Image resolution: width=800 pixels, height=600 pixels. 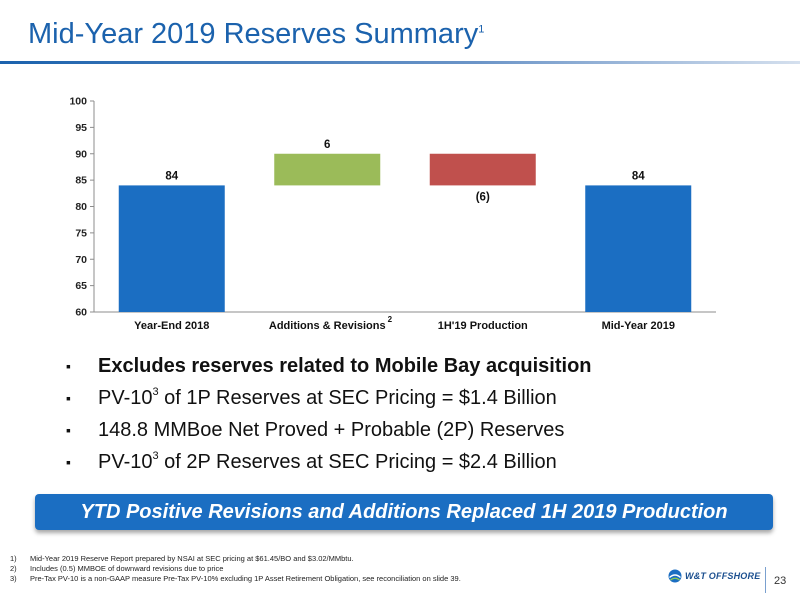 What do you see at coordinates (481, 29) in the screenshot?
I see `title-footnote-ref: 1` at bounding box center [481, 29].